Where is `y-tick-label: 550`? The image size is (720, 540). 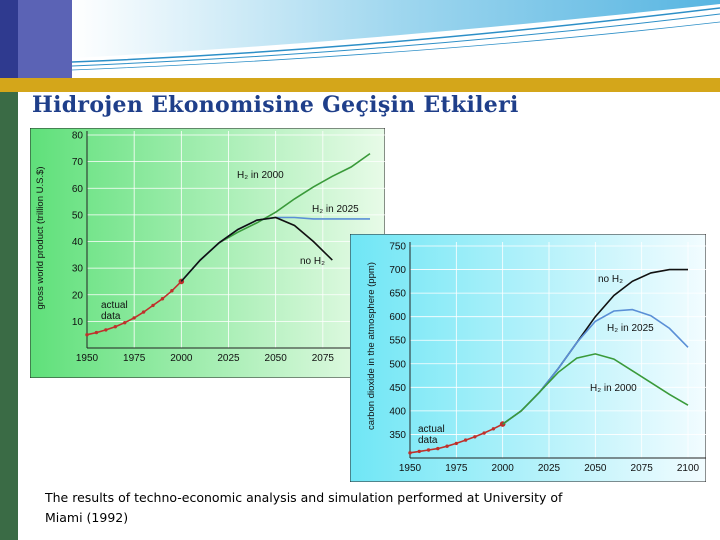
y-tick-label: 550 is located at coordinates (397, 341).